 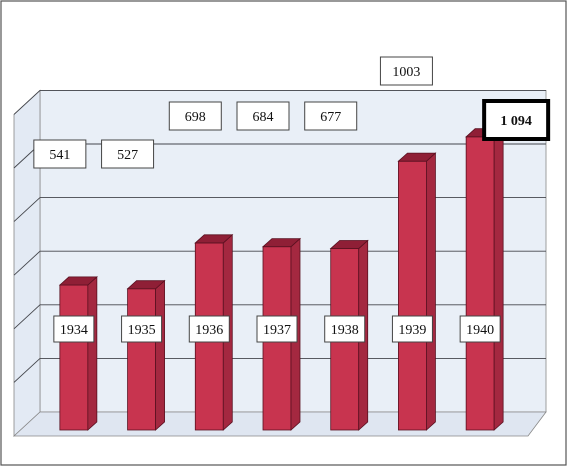 I want to click on value-label: 1003, so click(x=406, y=71).